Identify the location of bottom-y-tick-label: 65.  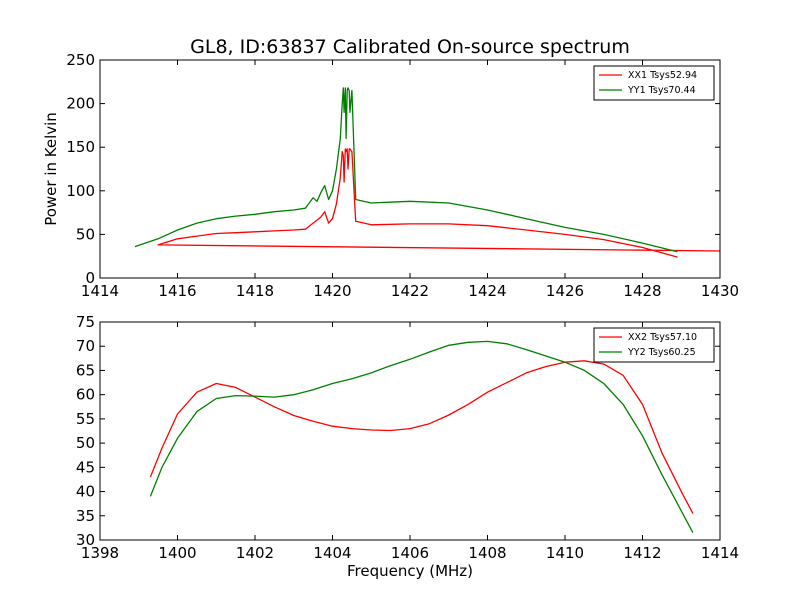
(85, 370).